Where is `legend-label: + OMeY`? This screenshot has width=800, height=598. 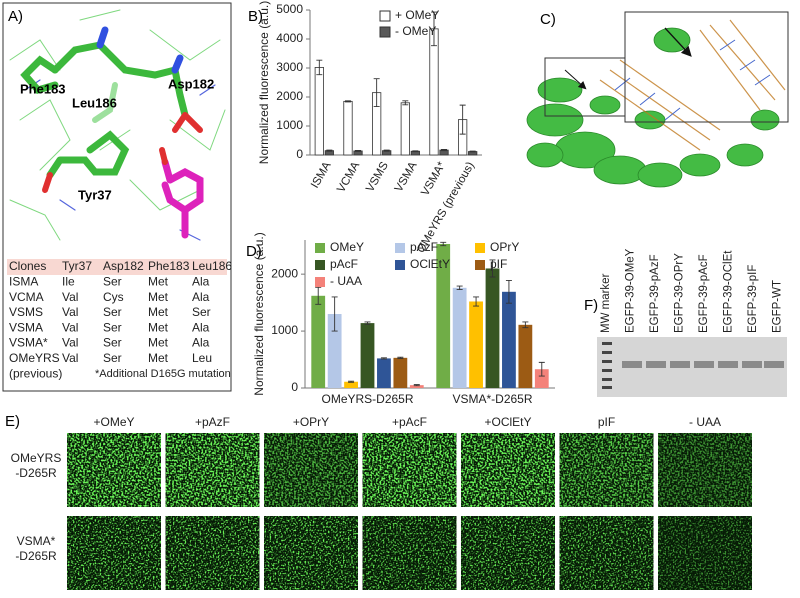
legend-label: + OMeY is located at coordinates (417, 15).